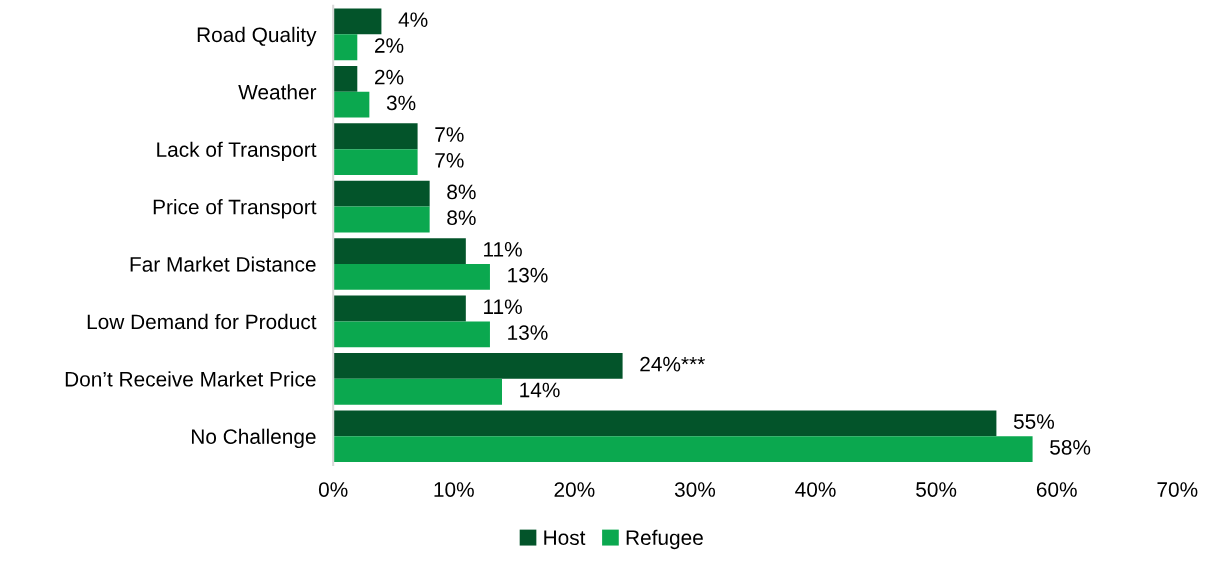 Image resolution: width=1205 pixels, height=567 pixels. I want to click on y-tick-label: Weather, so click(277, 92).